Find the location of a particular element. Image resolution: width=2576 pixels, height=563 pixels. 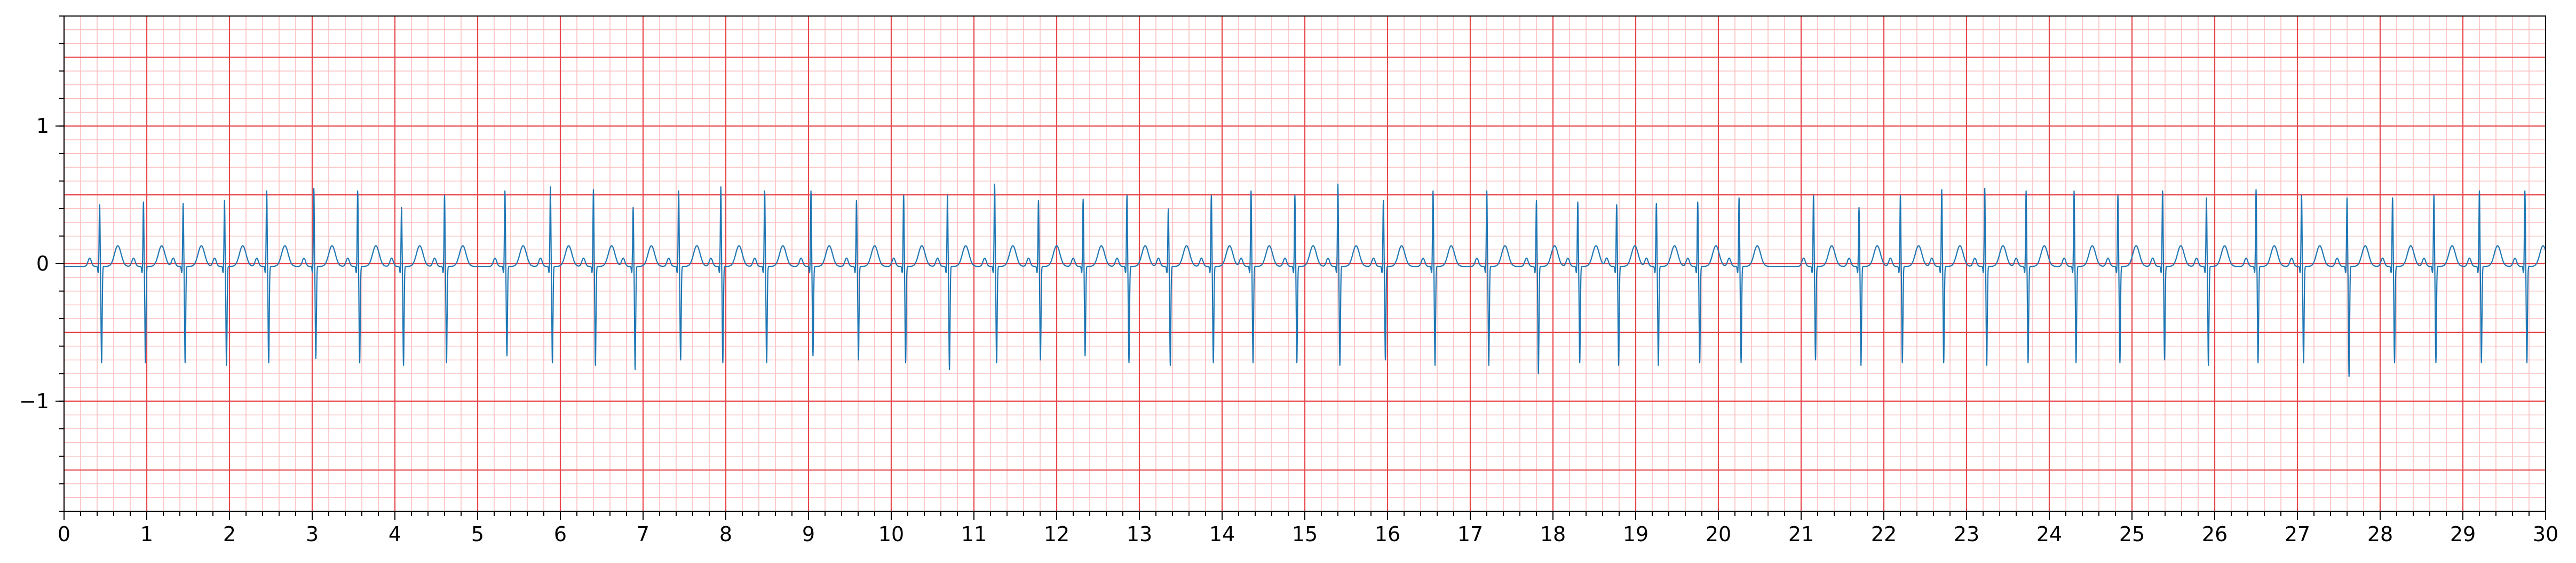

y-axis: −1 0 1 is located at coordinates (41, 263).